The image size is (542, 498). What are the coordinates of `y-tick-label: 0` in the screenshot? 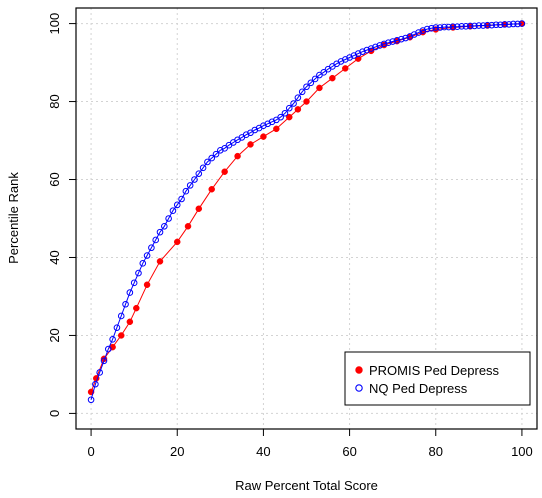 It's located at (54, 413).